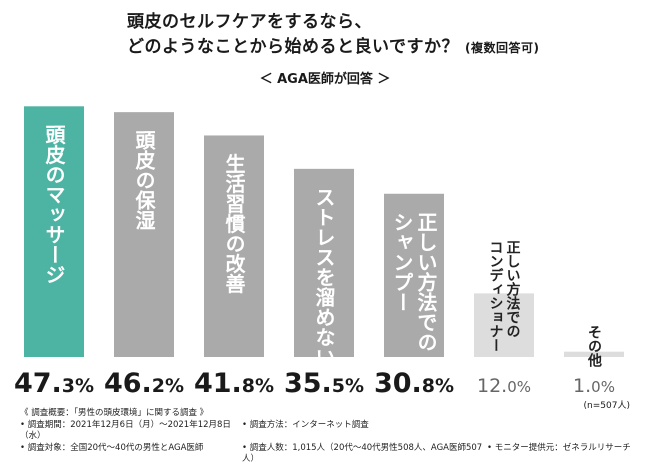 Image resolution: width=650 pixels, height=466 pixels. Describe the element at coordinates (496, 296) in the screenshot. I see `bar-label-6-line-2: コンディショナー` at that location.